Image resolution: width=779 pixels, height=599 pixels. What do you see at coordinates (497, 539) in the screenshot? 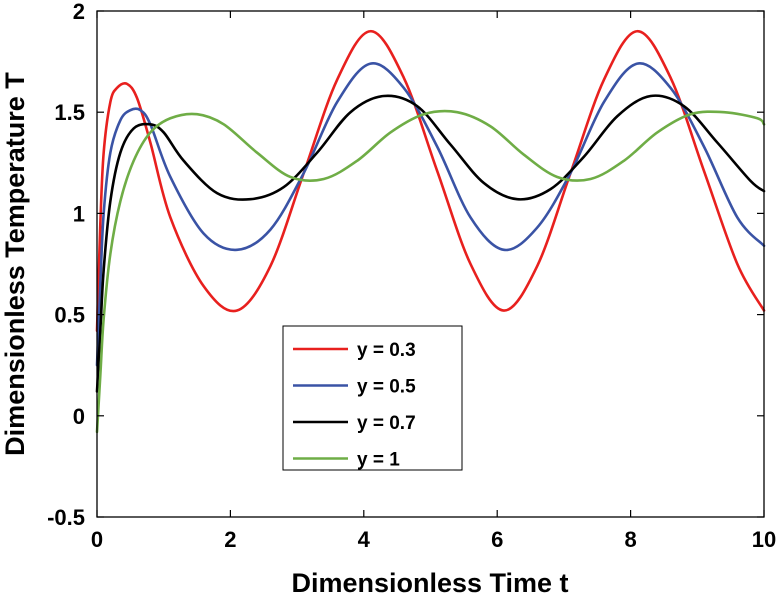
I see `x-tick-label: 6` at bounding box center [497, 539].